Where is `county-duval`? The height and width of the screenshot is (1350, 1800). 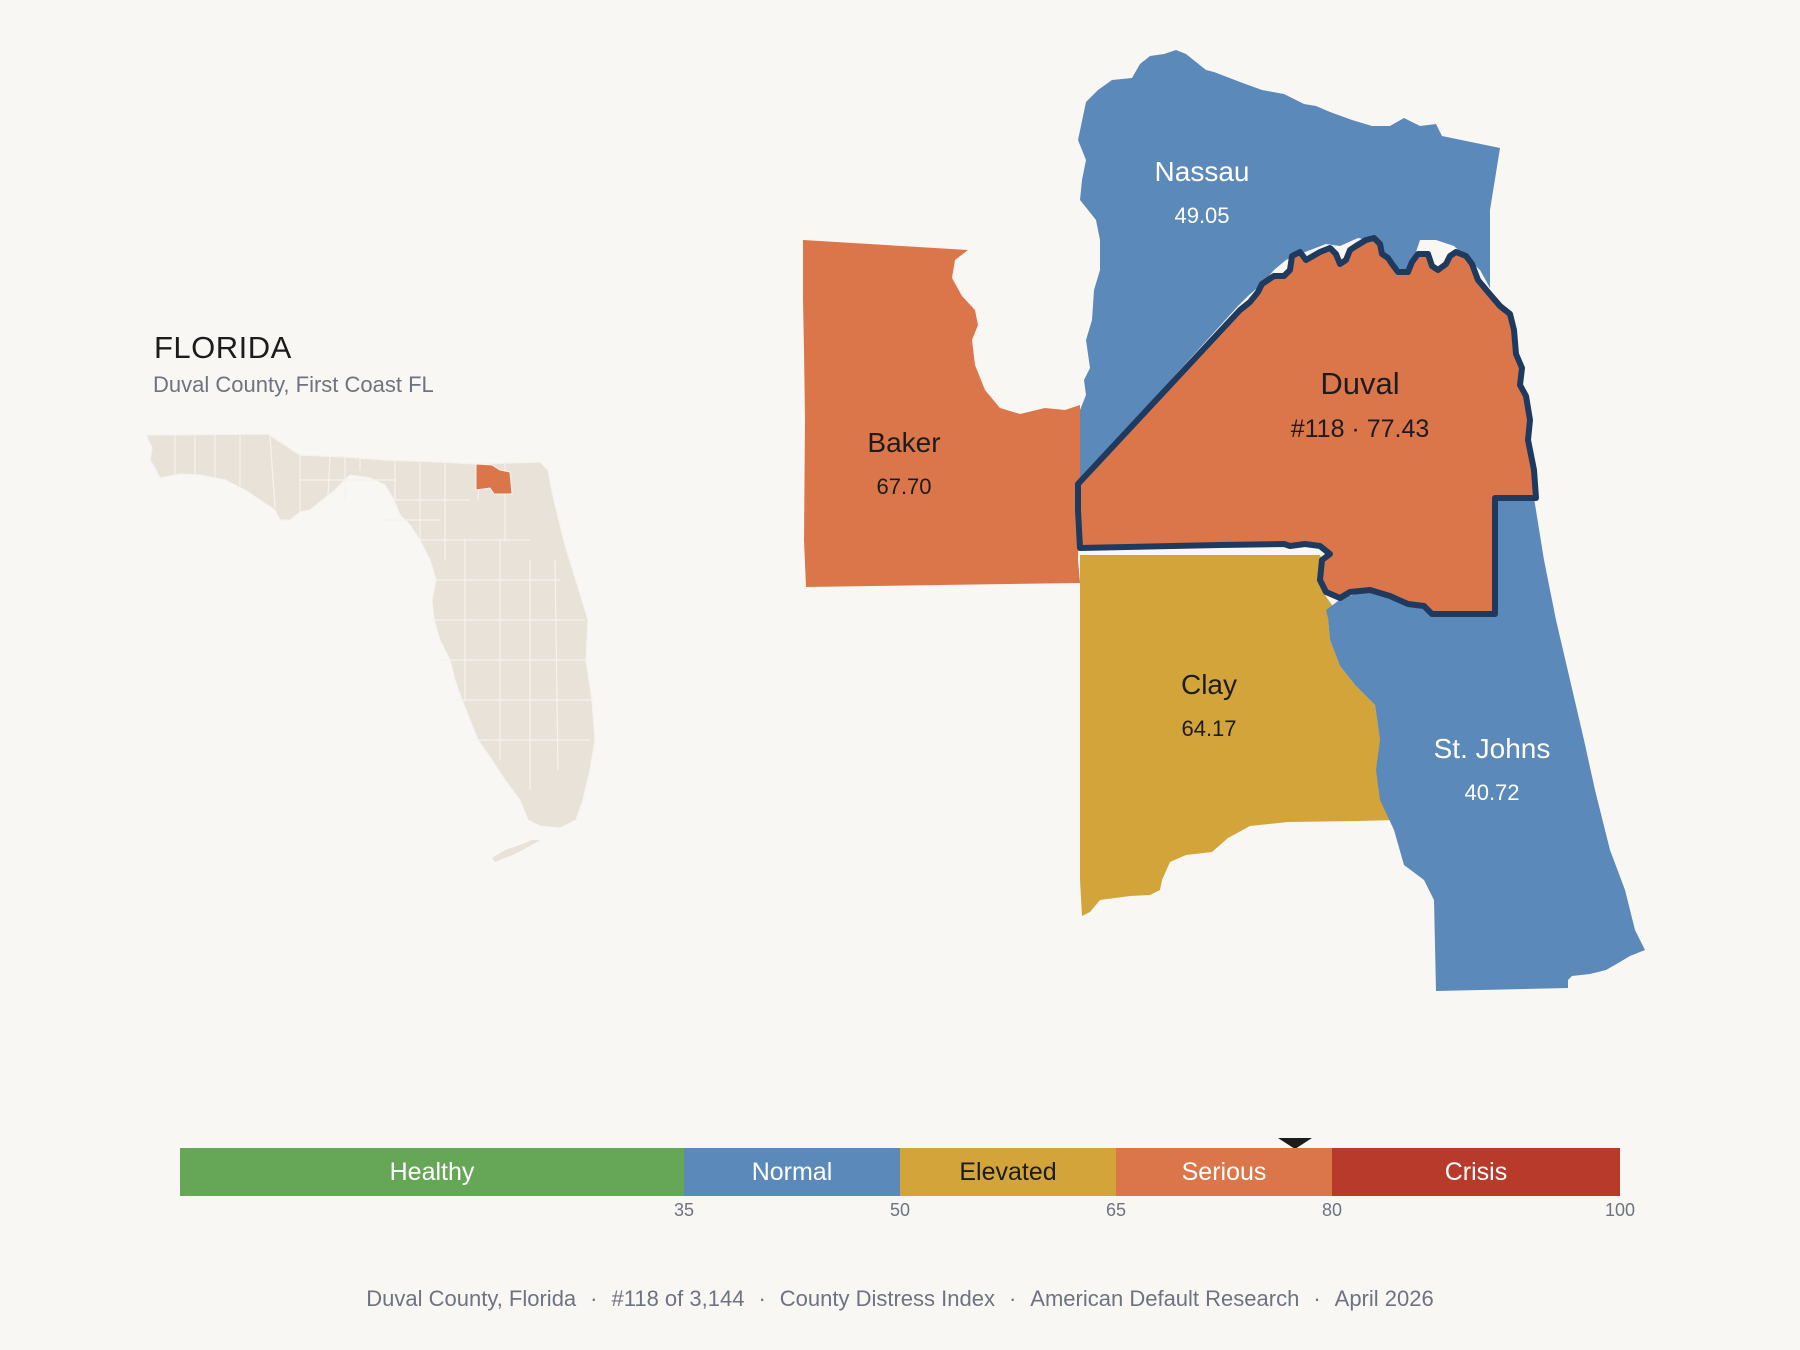 county-duval is located at coordinates (1307, 426).